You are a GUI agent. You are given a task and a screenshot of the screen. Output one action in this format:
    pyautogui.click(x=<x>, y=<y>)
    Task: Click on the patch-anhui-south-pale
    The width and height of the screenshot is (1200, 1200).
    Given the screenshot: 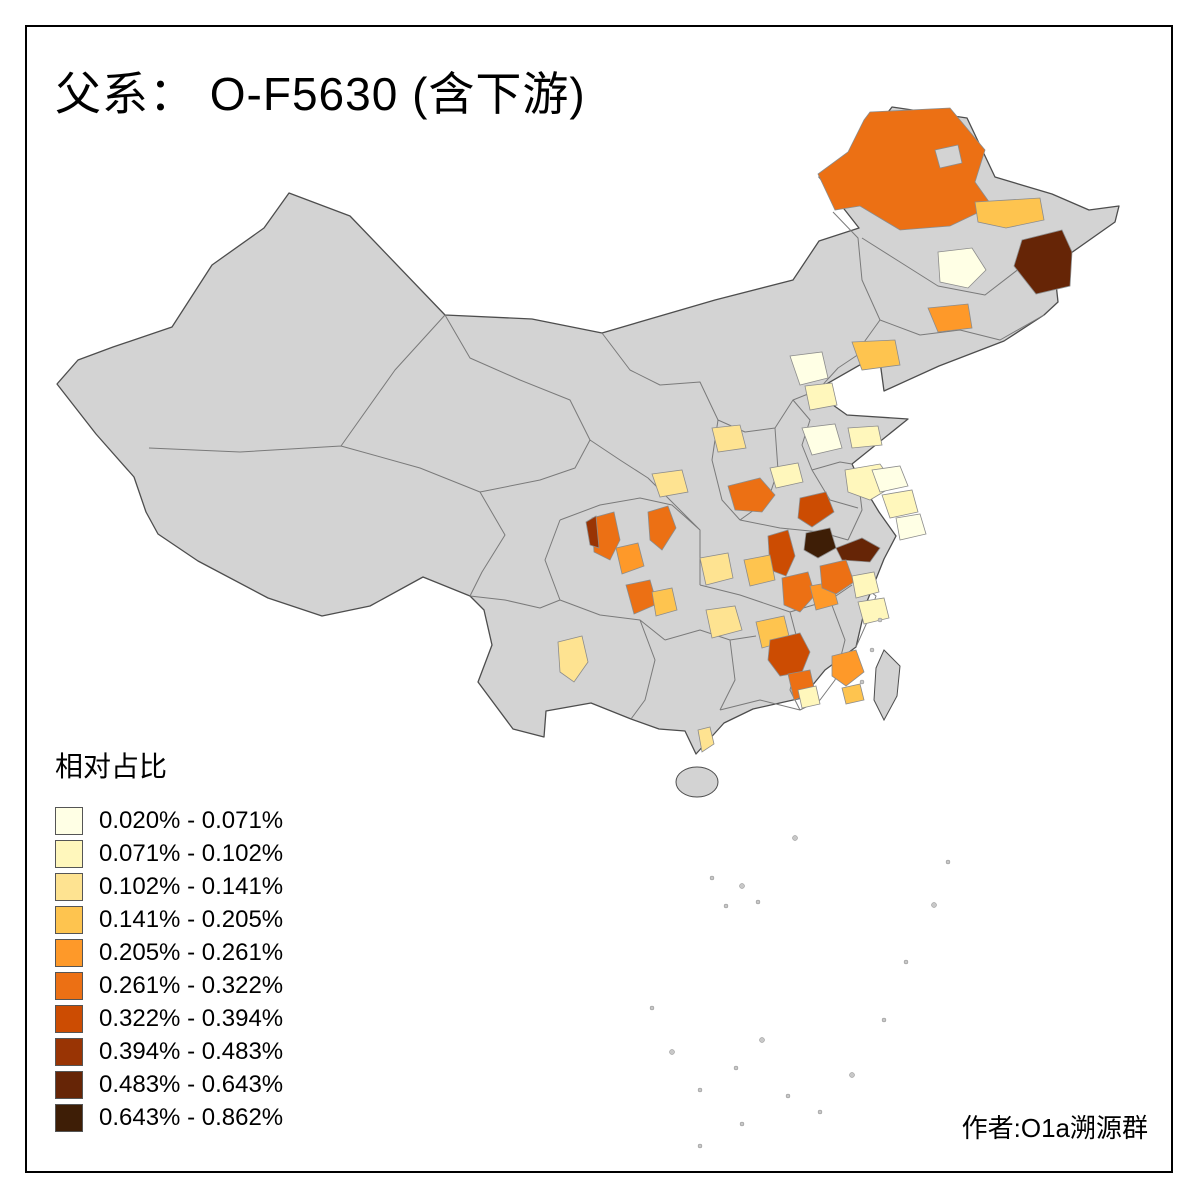 What is the action you would take?
    pyautogui.click(x=865, y=585)
    